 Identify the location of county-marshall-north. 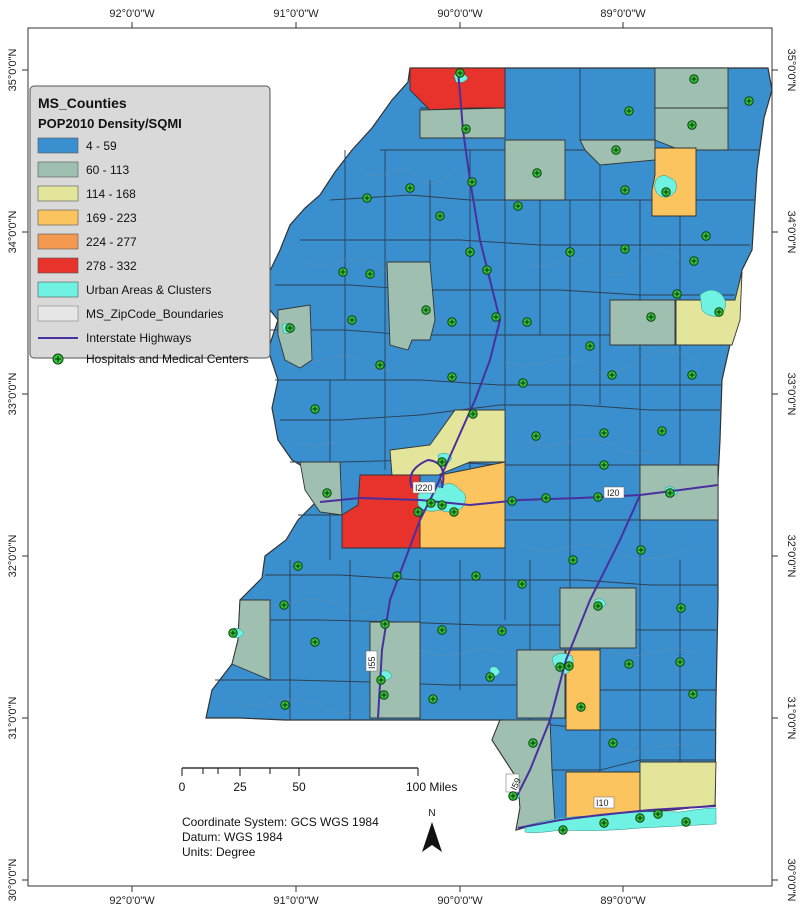
(691, 88).